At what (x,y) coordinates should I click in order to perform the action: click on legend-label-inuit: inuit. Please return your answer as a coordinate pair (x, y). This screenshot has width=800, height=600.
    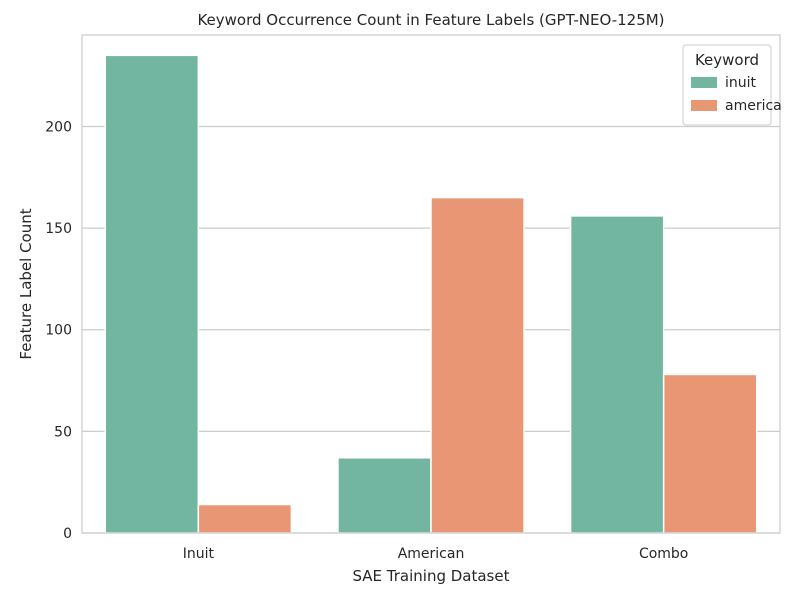
    Looking at the image, I should click on (741, 83).